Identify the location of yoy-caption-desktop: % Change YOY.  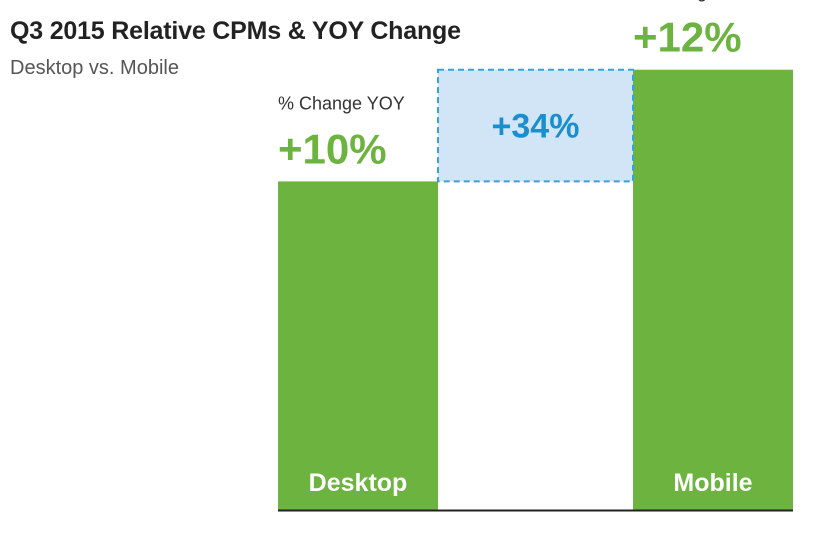
(341, 103).